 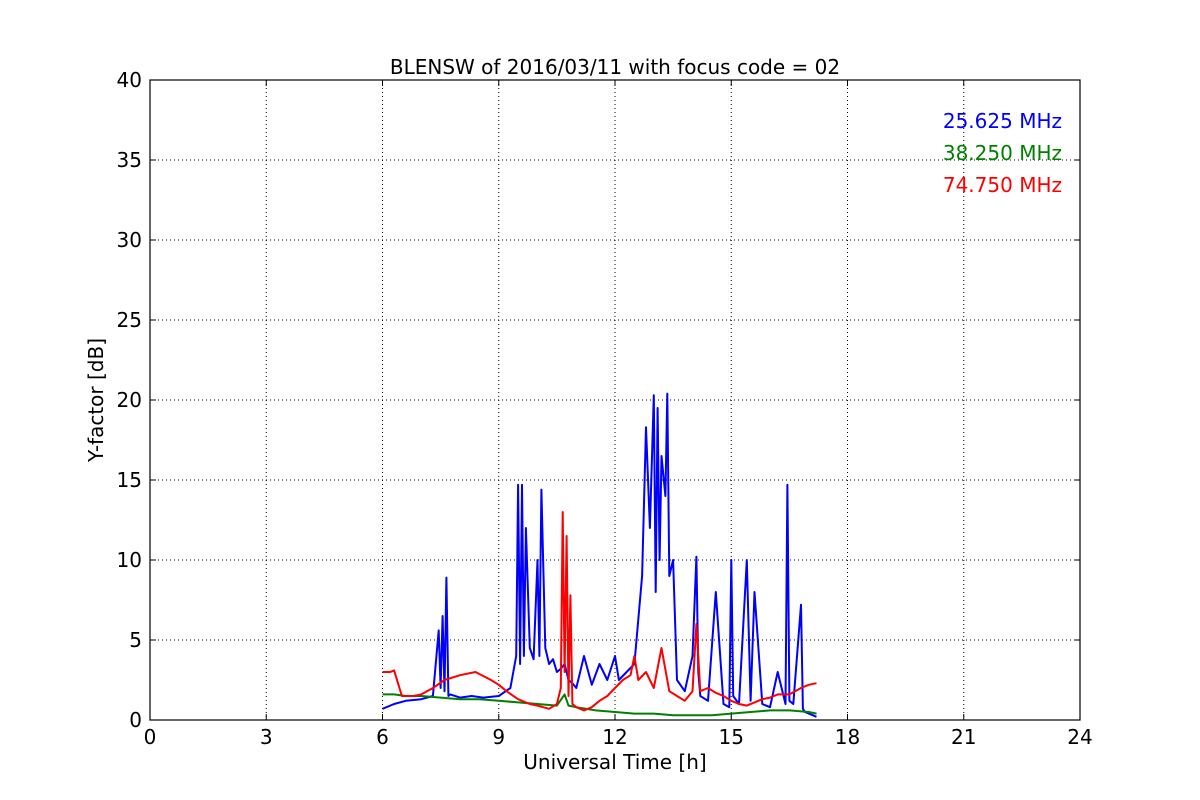 I want to click on y-tick-label: 0, so click(x=135, y=720).